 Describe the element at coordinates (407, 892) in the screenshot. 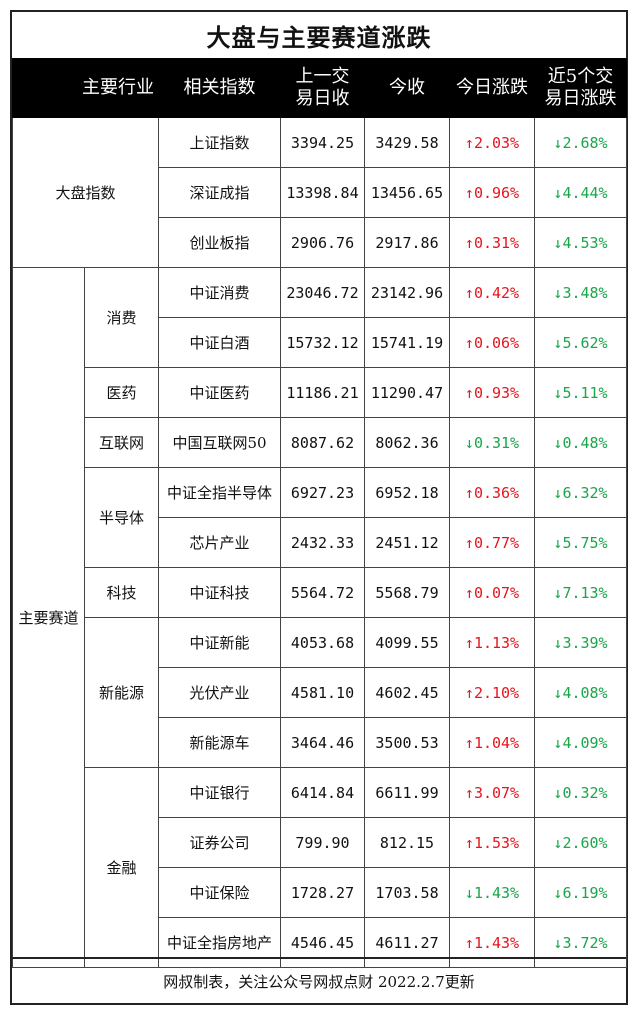

I see `close-value: 1703.58` at that location.